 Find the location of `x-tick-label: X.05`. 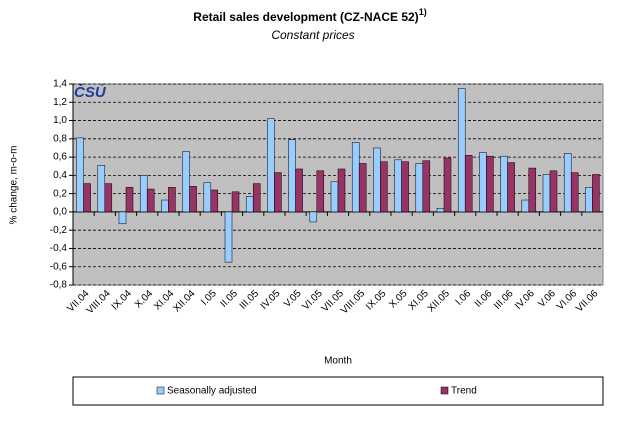

x-tick-label: X.05 is located at coordinates (398, 299).